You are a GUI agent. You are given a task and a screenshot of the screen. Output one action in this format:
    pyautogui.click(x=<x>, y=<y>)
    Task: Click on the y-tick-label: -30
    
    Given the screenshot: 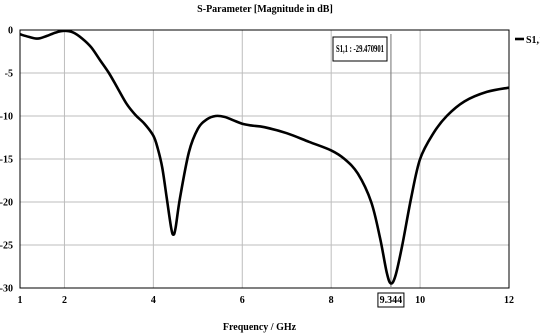 What is the action you would take?
    pyautogui.click(x=6, y=289)
    